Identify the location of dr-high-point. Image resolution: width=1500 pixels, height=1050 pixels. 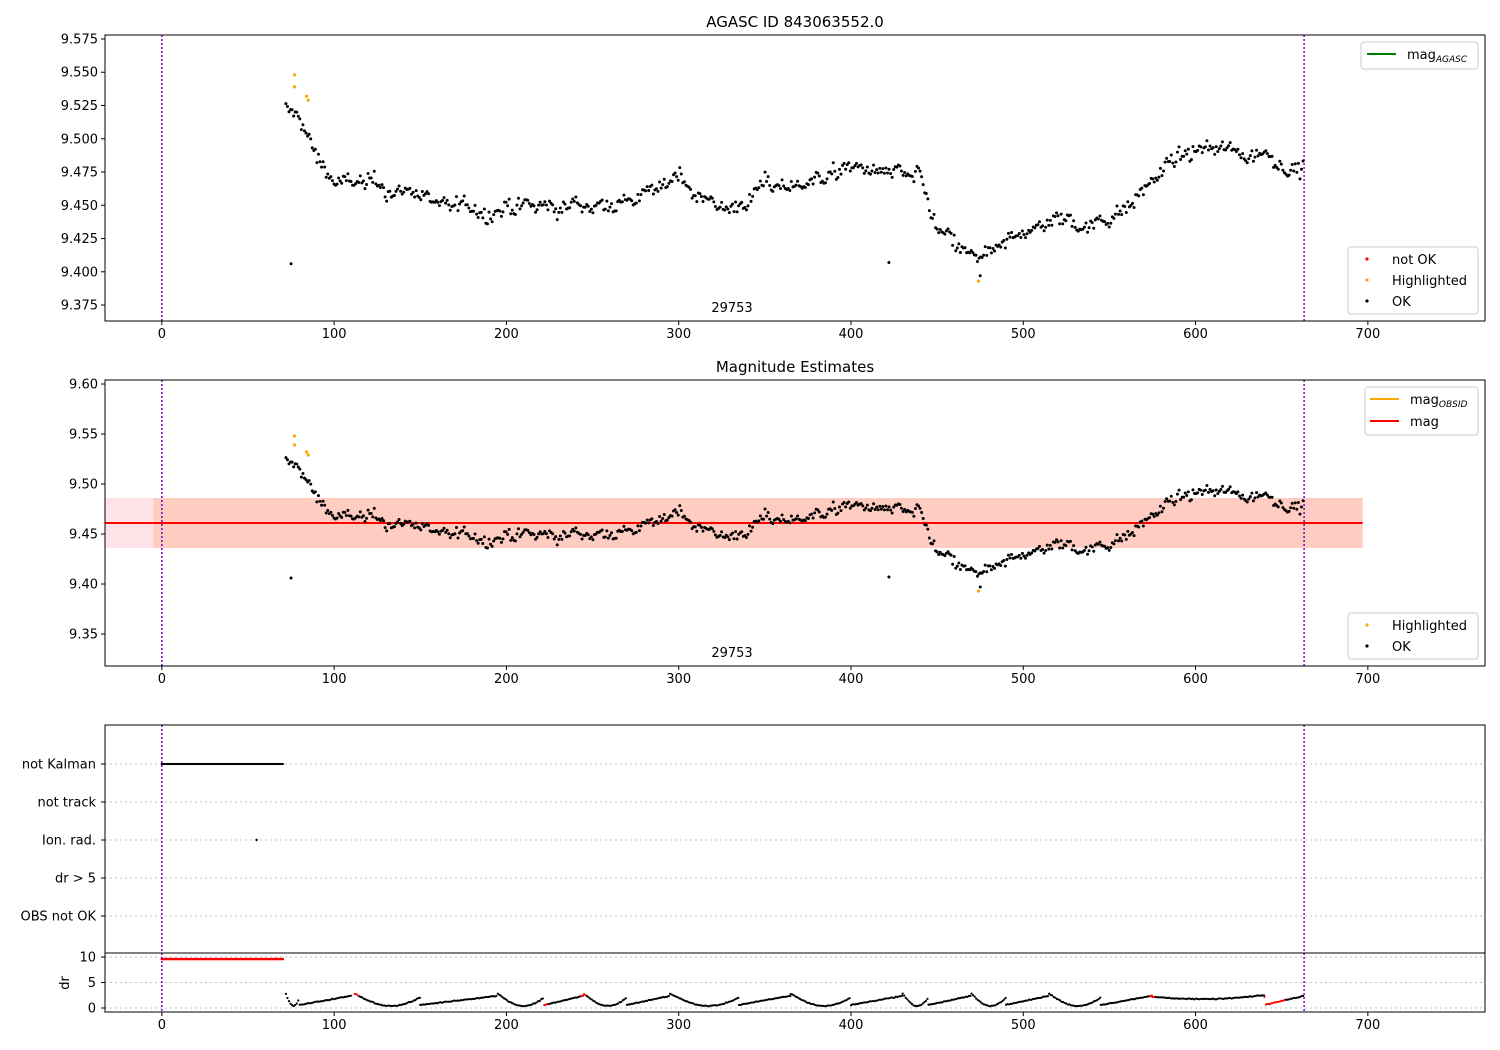
(283, 959).